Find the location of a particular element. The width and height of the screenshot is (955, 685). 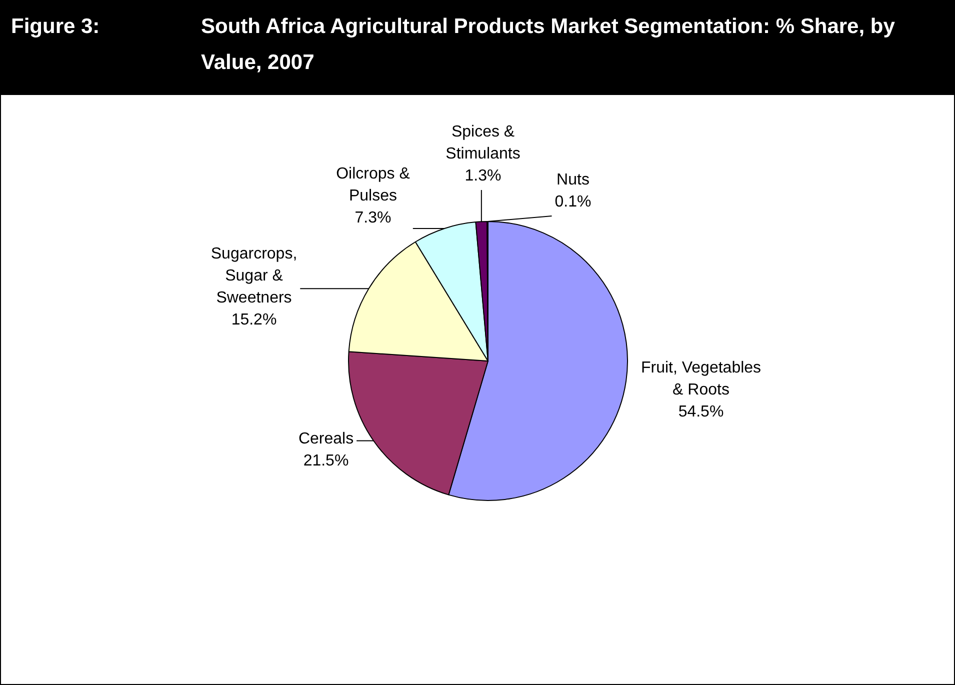

data-label: 15.2% is located at coordinates (254, 319).